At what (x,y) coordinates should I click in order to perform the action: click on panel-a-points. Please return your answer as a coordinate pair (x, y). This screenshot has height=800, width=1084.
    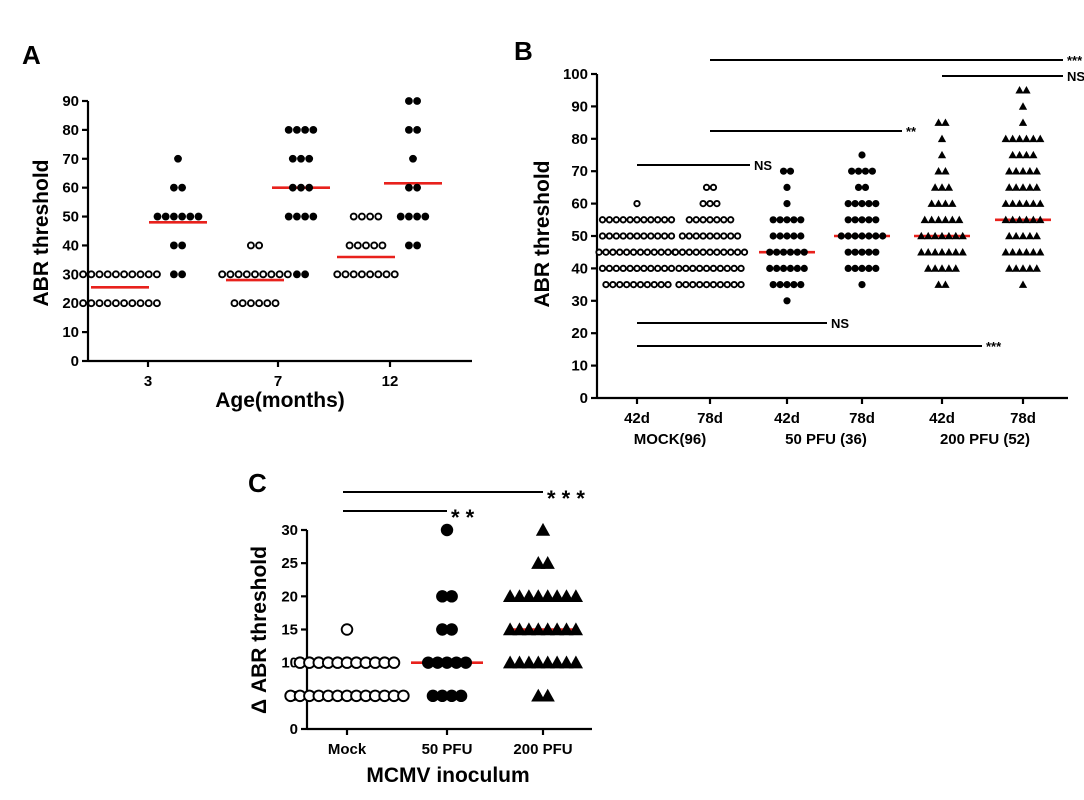
    Looking at the image, I should click on (254, 202).